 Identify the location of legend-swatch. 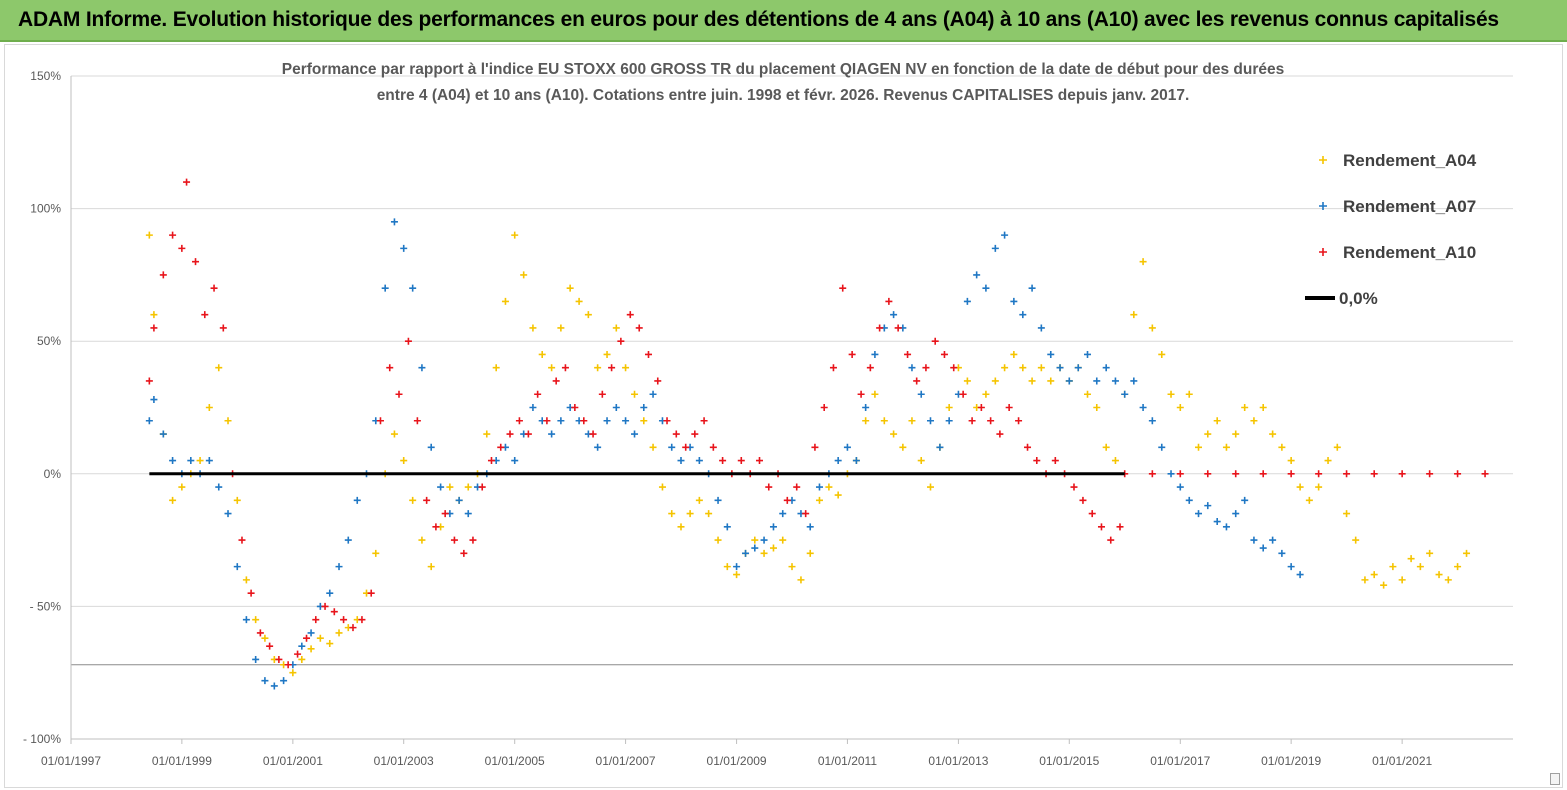
(1323, 206).